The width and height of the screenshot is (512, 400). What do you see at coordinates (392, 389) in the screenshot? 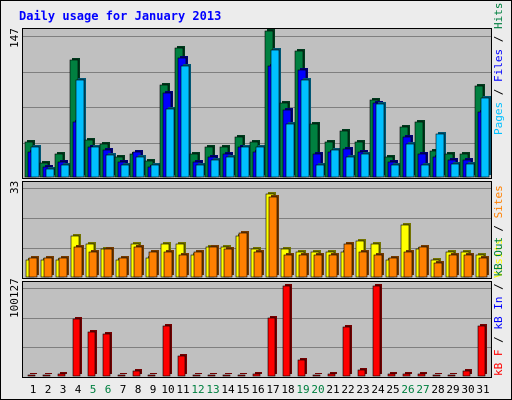
I see `x-tick-label: 25` at bounding box center [392, 389].